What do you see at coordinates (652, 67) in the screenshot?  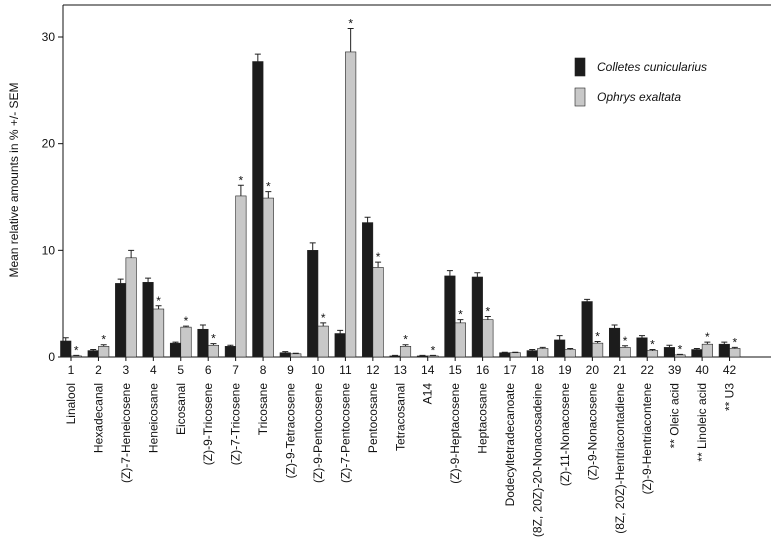 I see `legend-label: Colletes cunicularius` at bounding box center [652, 67].